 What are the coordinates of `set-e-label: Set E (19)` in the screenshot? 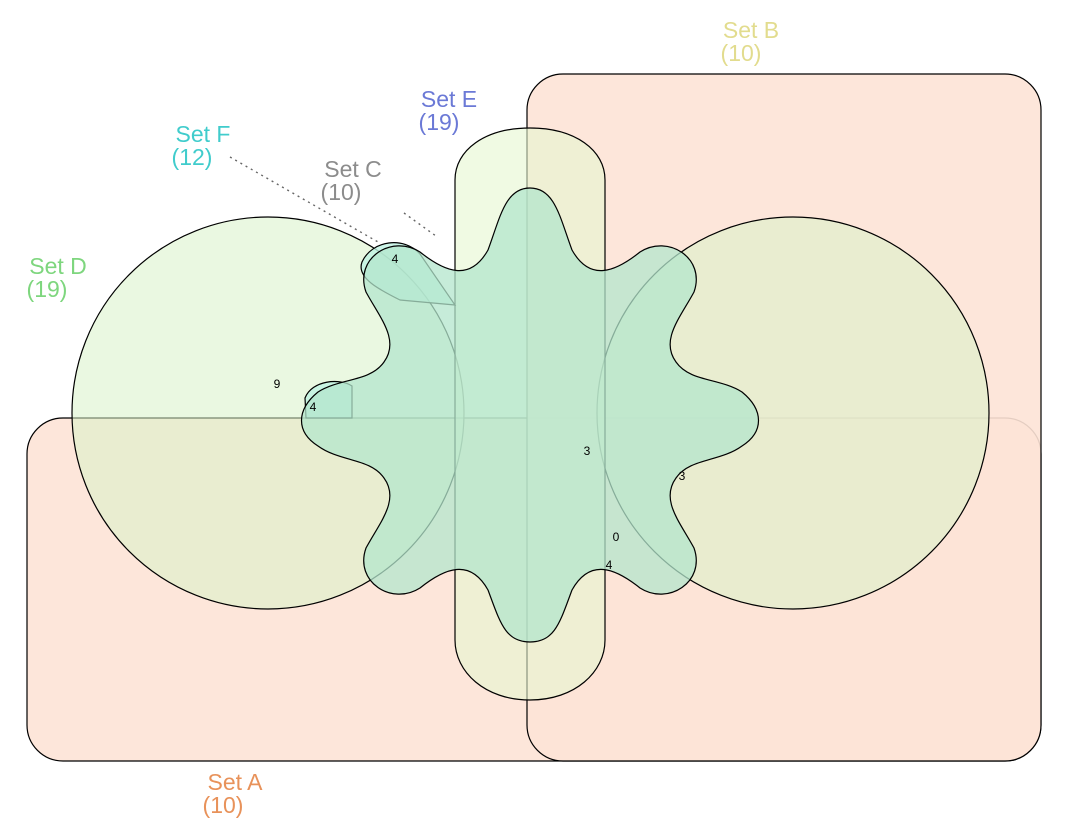 It's located at (448, 110).